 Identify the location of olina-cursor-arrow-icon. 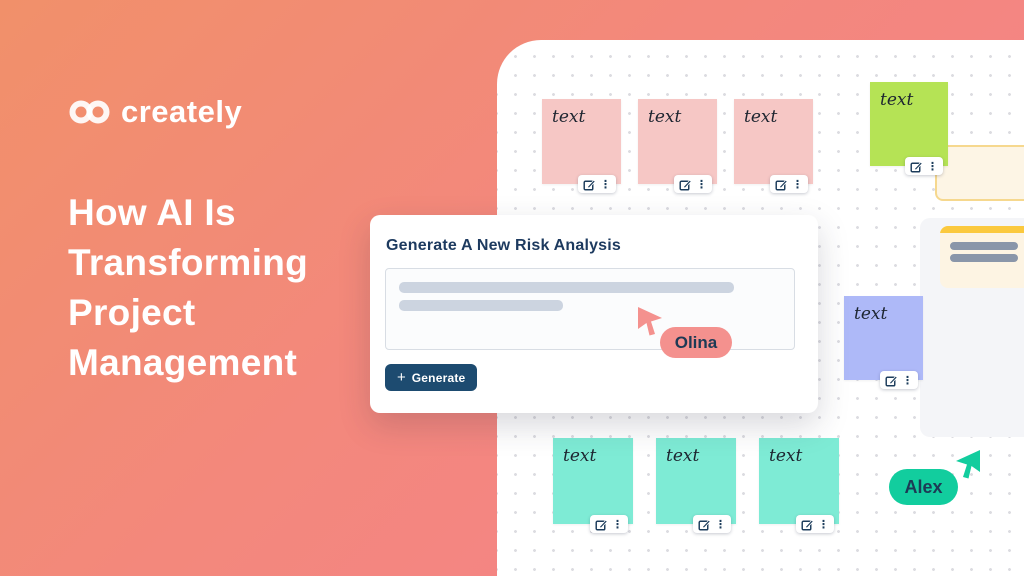
(650, 321).